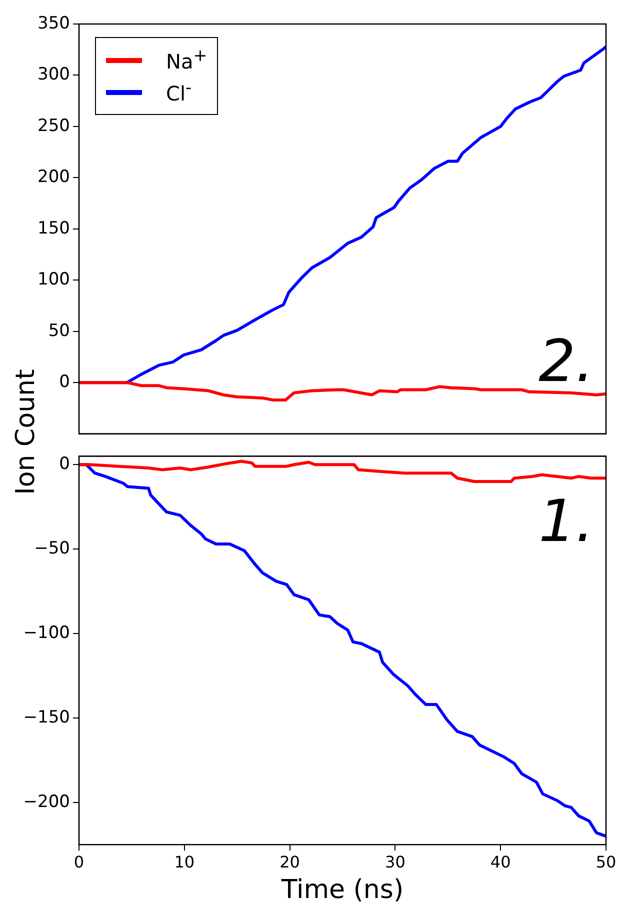 This screenshot has height=919, width=618. I want to click on x-tick-label: 20, so click(290, 862).